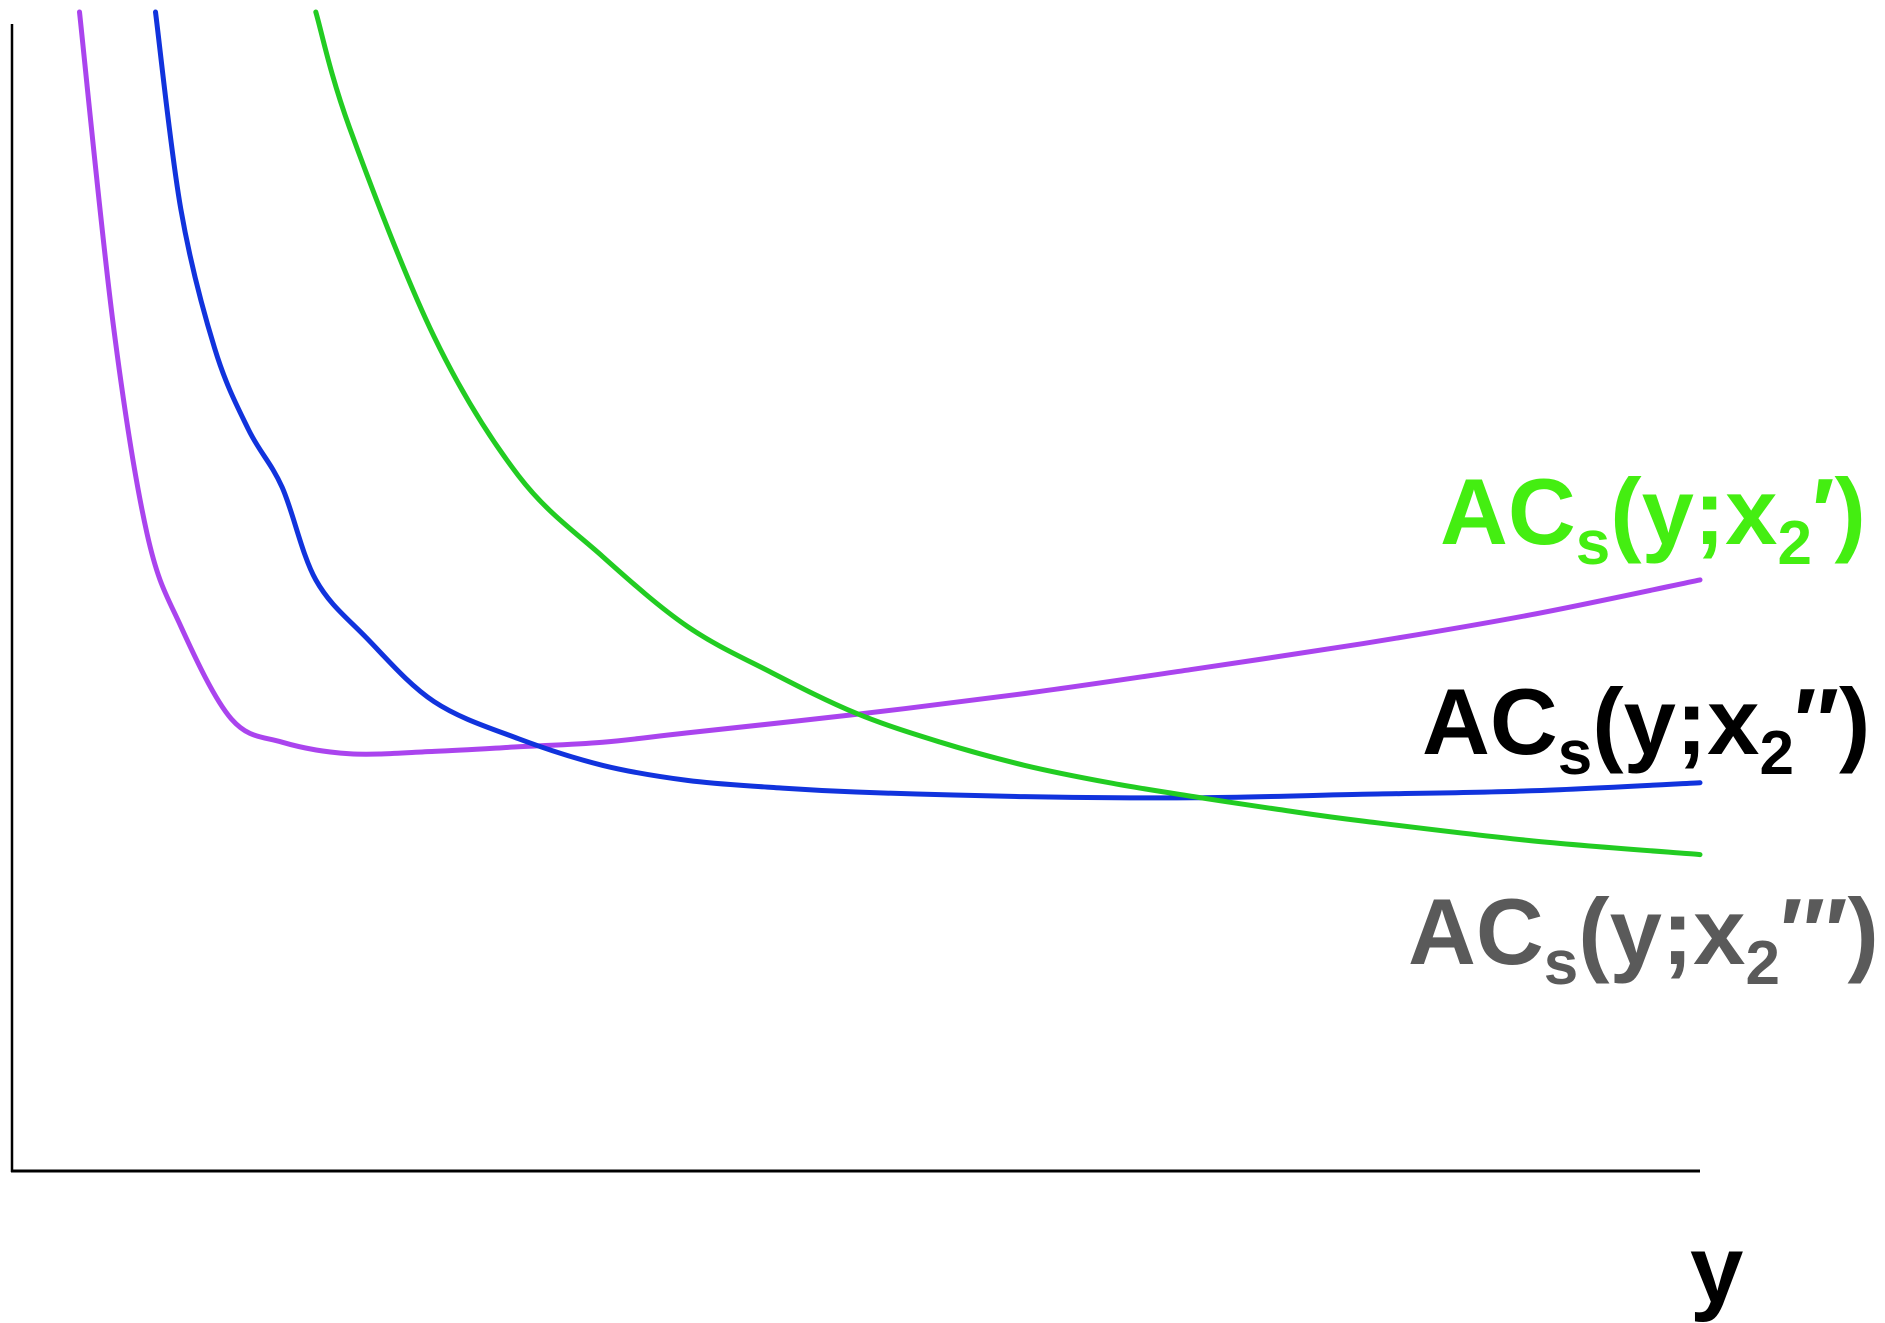  I want to click on label-2-sub: s, so click(1575, 753).